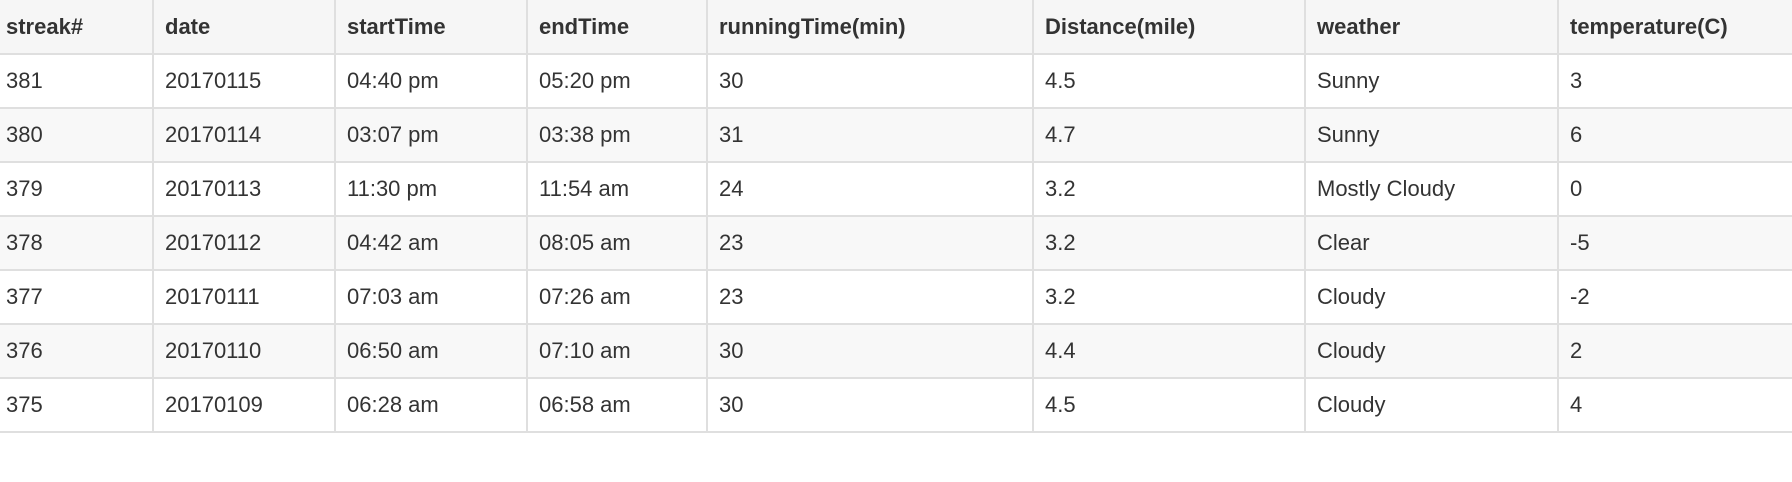  What do you see at coordinates (1432, 243) in the screenshot?
I see `cell-weather: Clear` at bounding box center [1432, 243].